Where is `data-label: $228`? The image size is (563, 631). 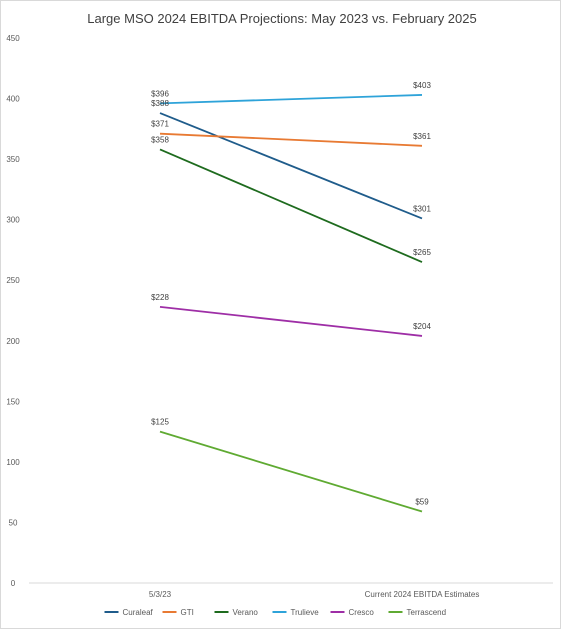 data-label: $228 is located at coordinates (160, 297).